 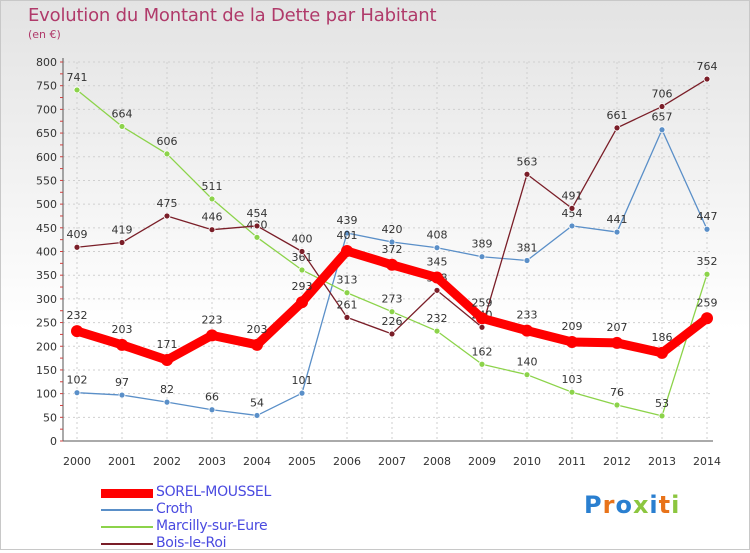 What do you see at coordinates (347, 304) in the screenshot?
I see `data-label: 261` at bounding box center [347, 304].